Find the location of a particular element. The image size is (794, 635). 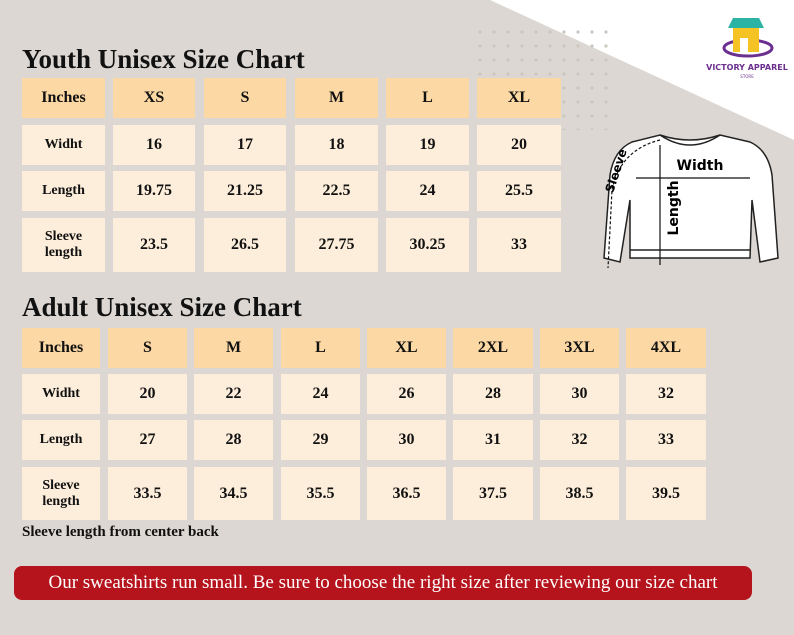

logo-sub: STORE is located at coordinates (747, 76).